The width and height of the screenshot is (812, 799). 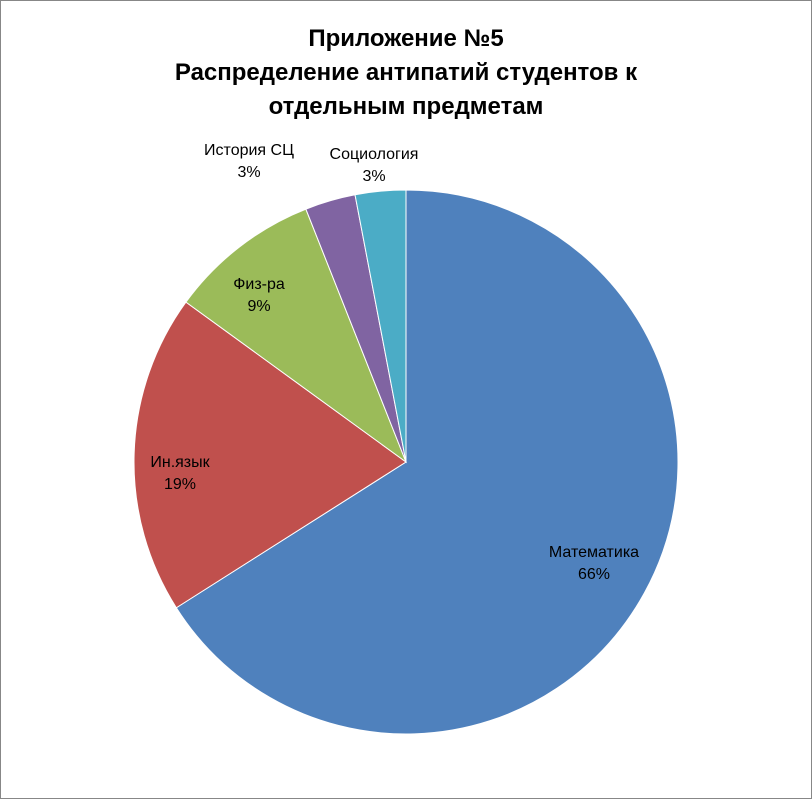 I want to click on chart-title-line-2: Распределение антипатий студентов к, so click(x=406, y=72).